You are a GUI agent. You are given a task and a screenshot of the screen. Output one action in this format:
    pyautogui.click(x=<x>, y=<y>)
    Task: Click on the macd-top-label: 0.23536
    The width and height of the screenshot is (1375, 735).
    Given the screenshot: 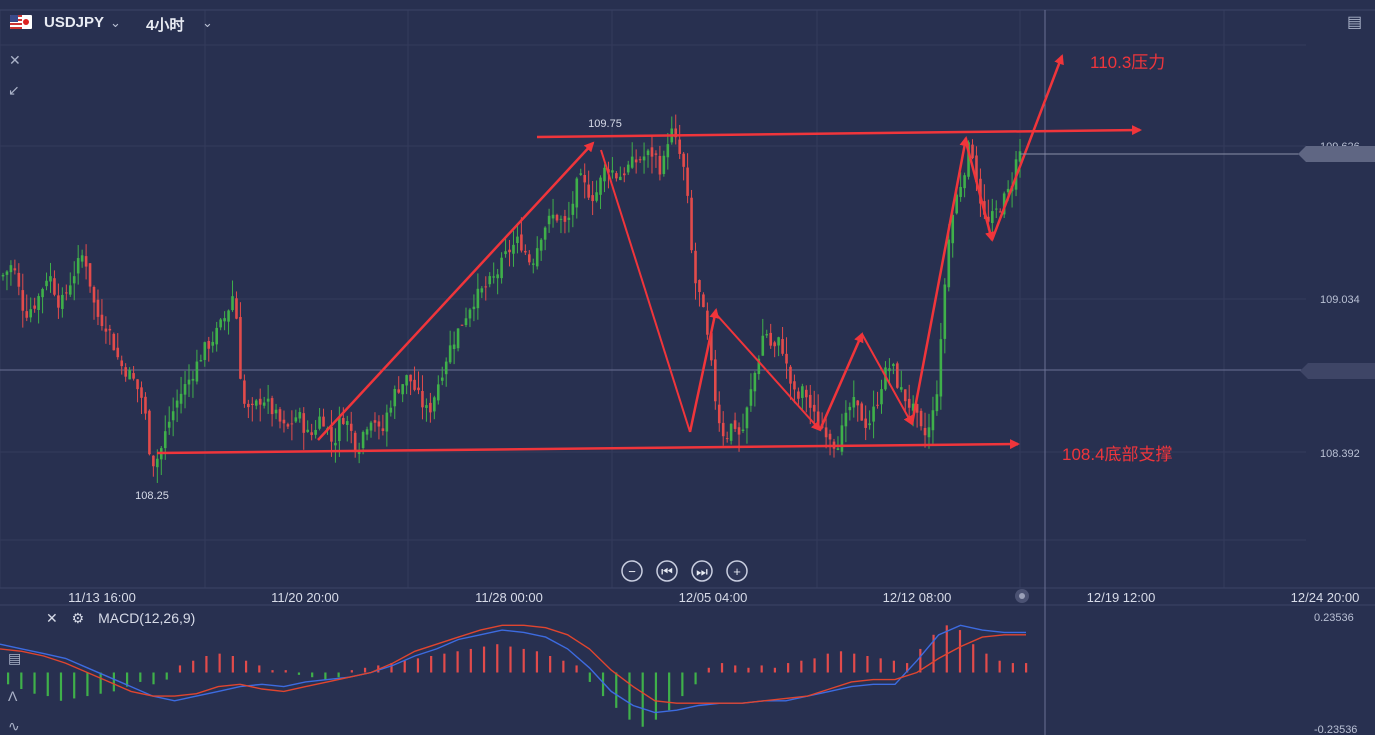 What is the action you would take?
    pyautogui.click(x=1334, y=618)
    